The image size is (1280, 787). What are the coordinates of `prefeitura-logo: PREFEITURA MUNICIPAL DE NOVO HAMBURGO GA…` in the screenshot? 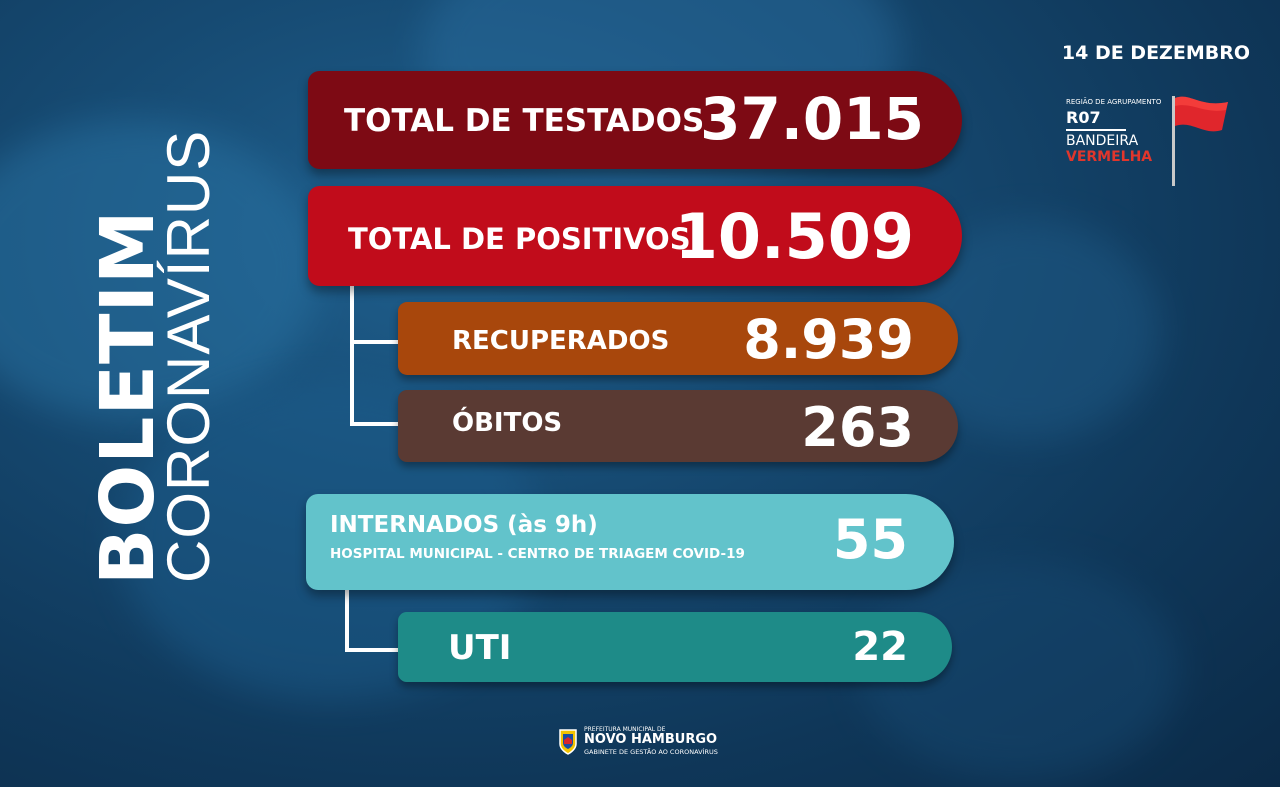 It's located at (656, 744).